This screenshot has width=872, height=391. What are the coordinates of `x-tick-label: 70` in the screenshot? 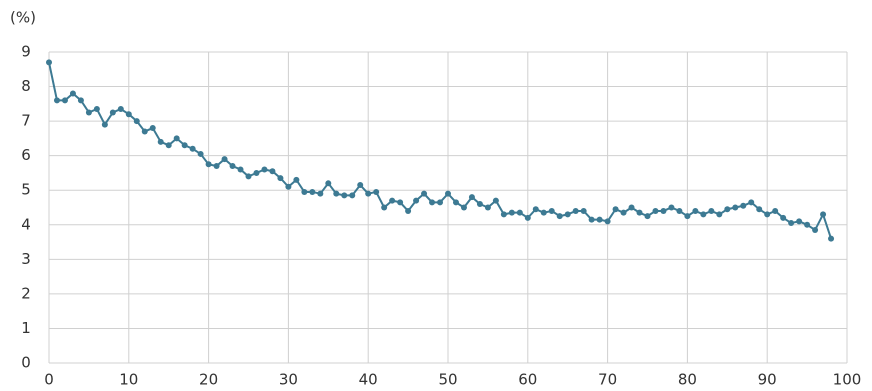 It's located at (607, 380).